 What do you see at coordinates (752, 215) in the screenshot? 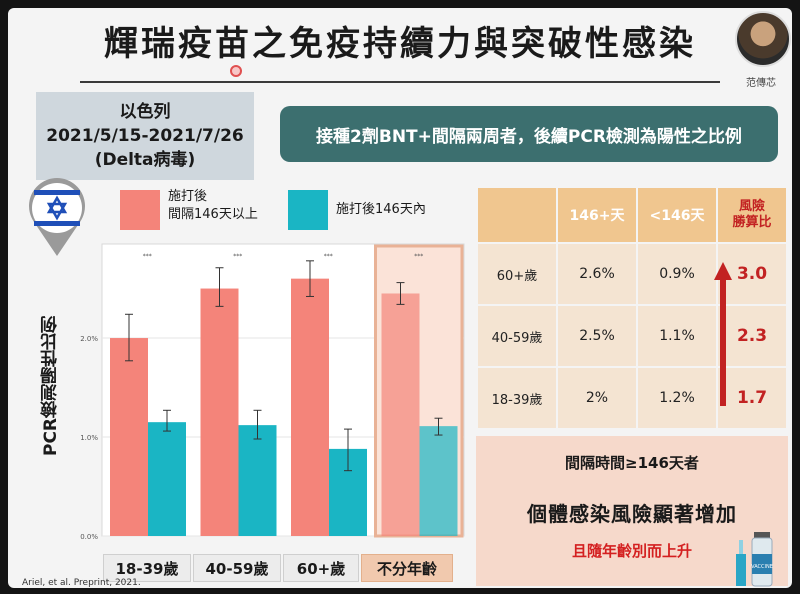
I see `table-header-risk: 風險 勝算比` at bounding box center [752, 215].